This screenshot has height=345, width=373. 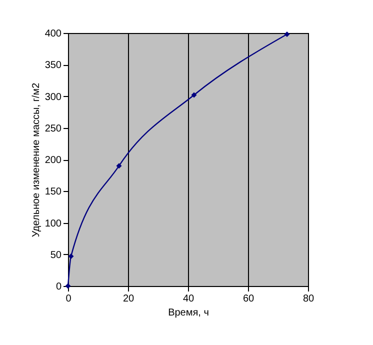 What do you see at coordinates (59, 287) in the screenshot?
I see `y-tick-label: 0` at bounding box center [59, 287].